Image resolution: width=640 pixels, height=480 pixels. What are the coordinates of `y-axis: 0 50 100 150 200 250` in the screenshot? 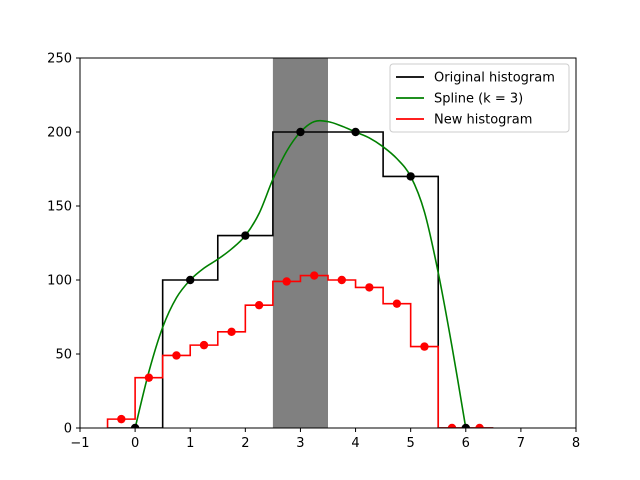 It's located at (63, 244).